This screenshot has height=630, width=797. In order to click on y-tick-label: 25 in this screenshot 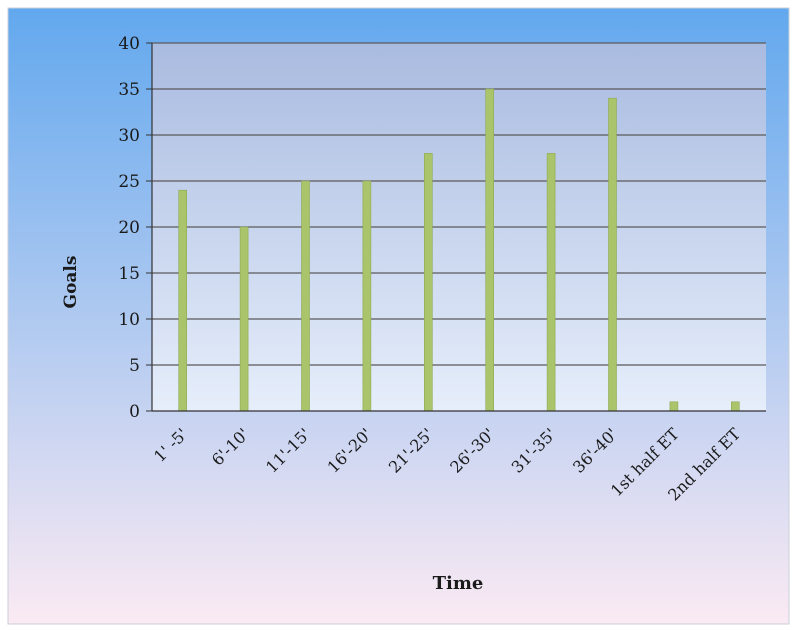, I will do `click(129, 182)`.